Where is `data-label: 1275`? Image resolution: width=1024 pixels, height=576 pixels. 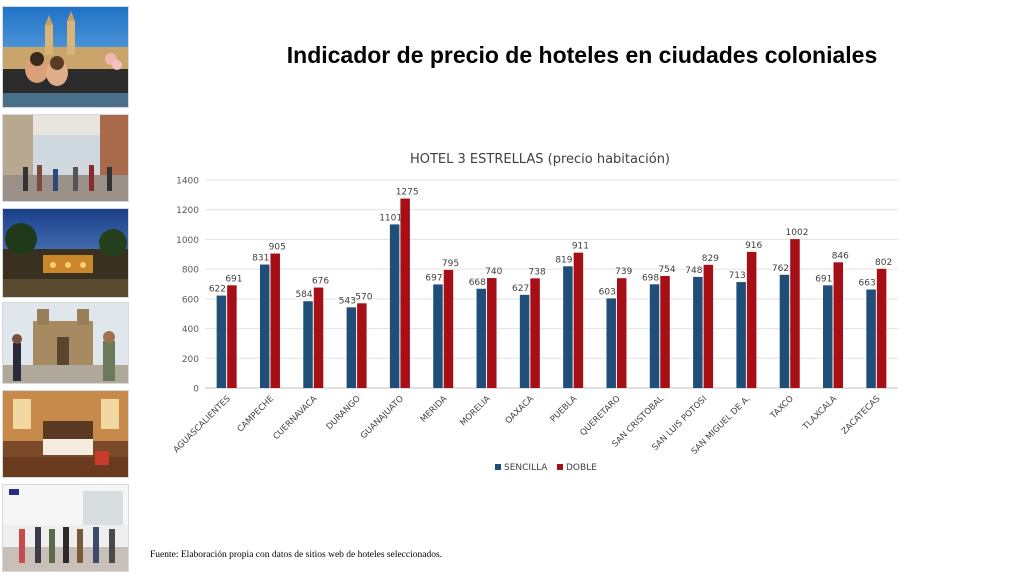
data-label: 1275 is located at coordinates (407, 193).